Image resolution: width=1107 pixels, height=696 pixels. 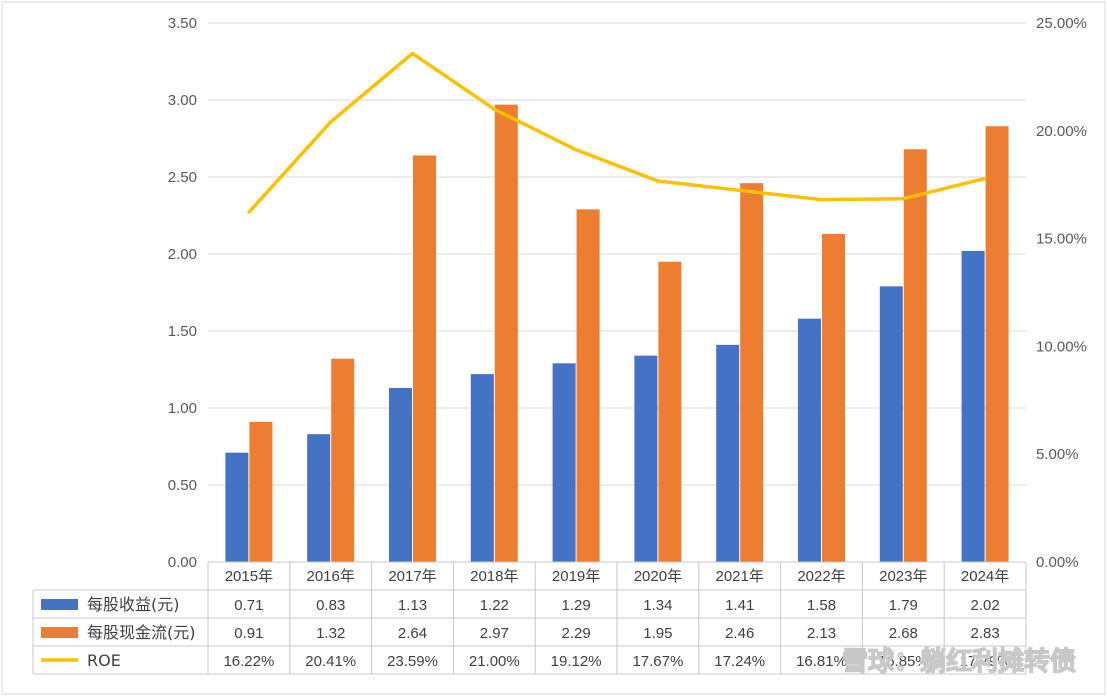 I want to click on legend-label: ROE, so click(x=104, y=660).